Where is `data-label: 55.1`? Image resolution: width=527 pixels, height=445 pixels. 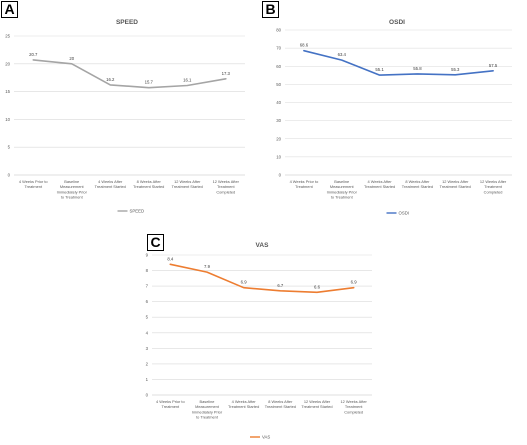 data-label: 55.1 is located at coordinates (379, 69).